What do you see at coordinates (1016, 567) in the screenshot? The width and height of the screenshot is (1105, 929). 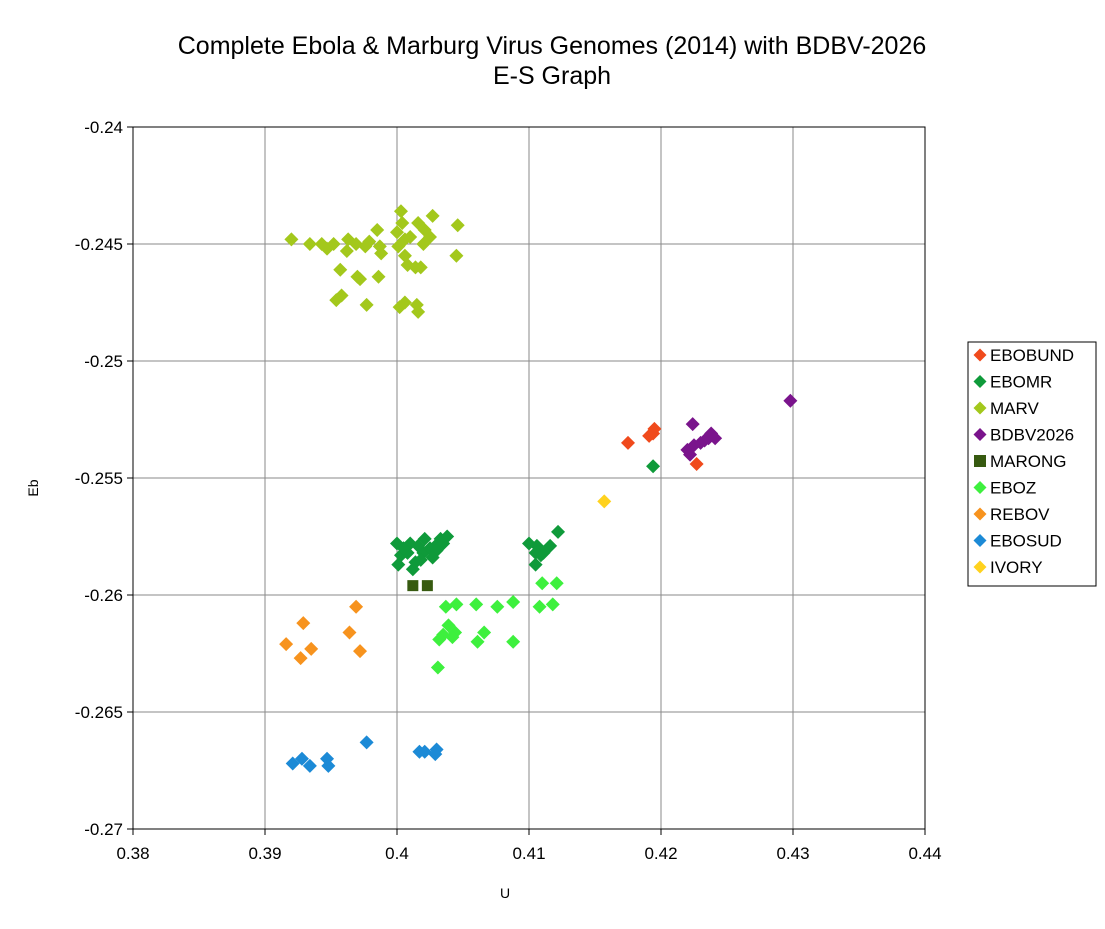 I see `legend-label-ivory: IVORY` at bounding box center [1016, 567].